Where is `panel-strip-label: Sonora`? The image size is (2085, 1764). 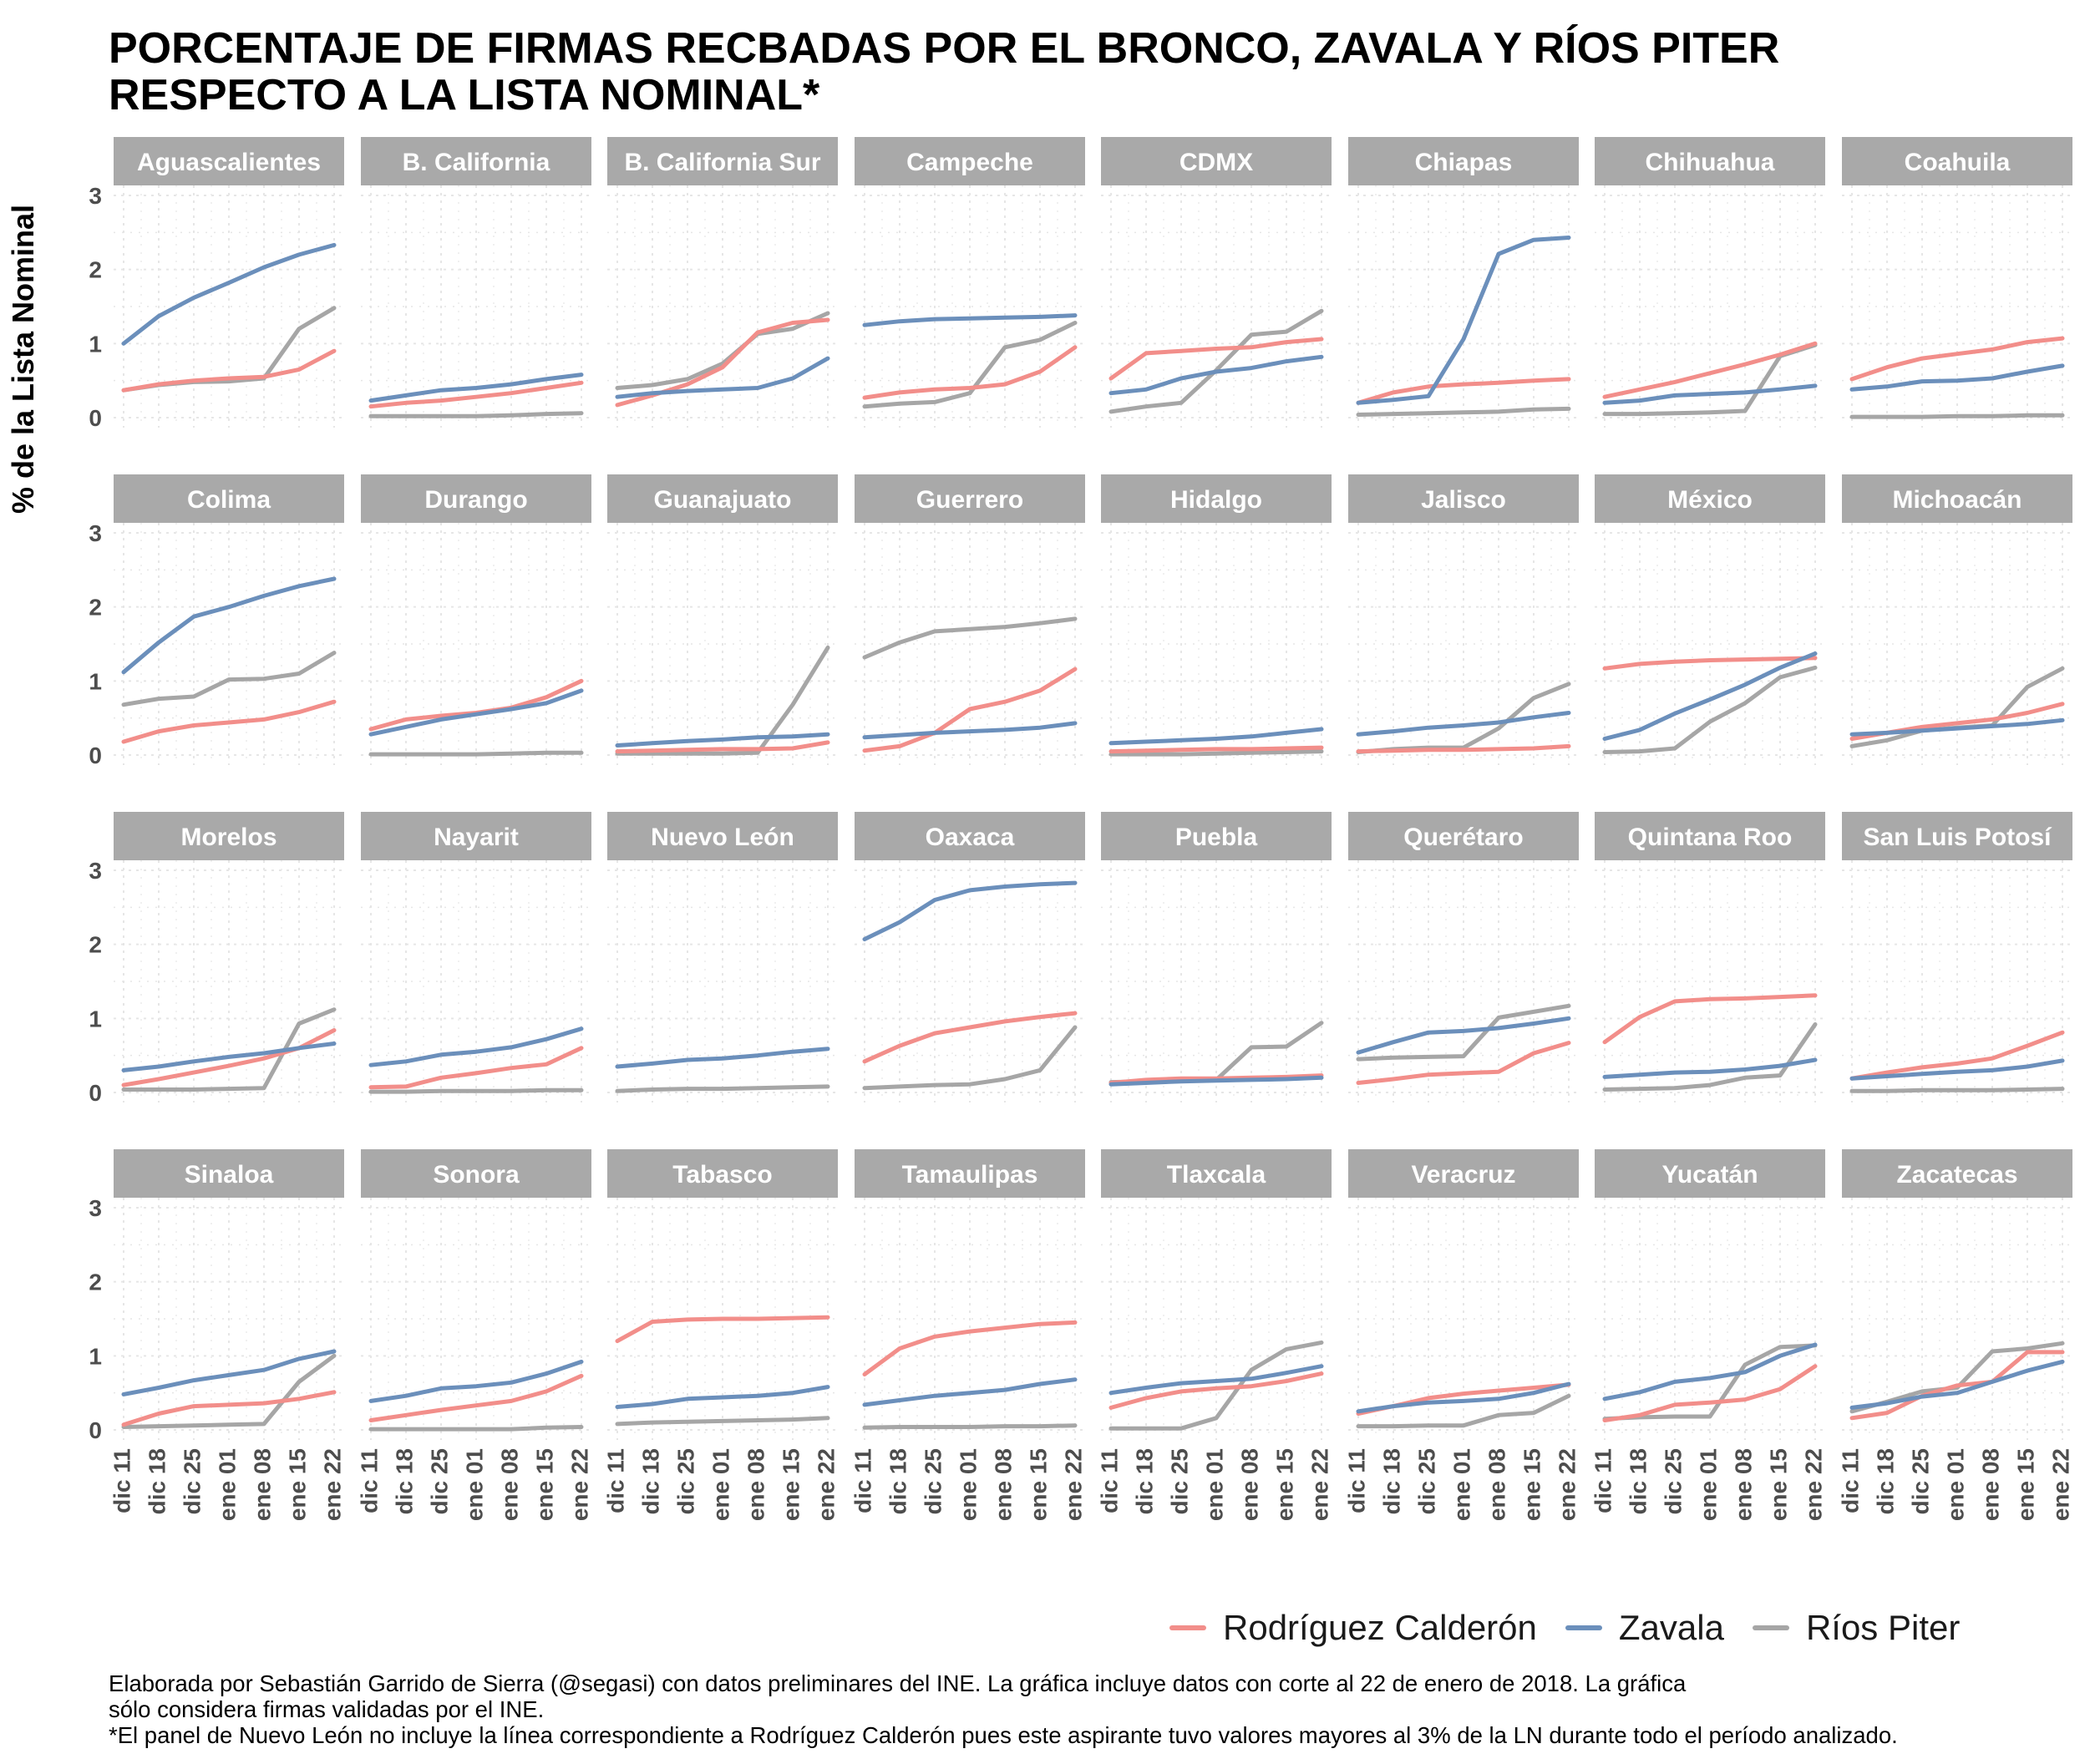
panel-strip-label: Sonora is located at coordinates (476, 1175).